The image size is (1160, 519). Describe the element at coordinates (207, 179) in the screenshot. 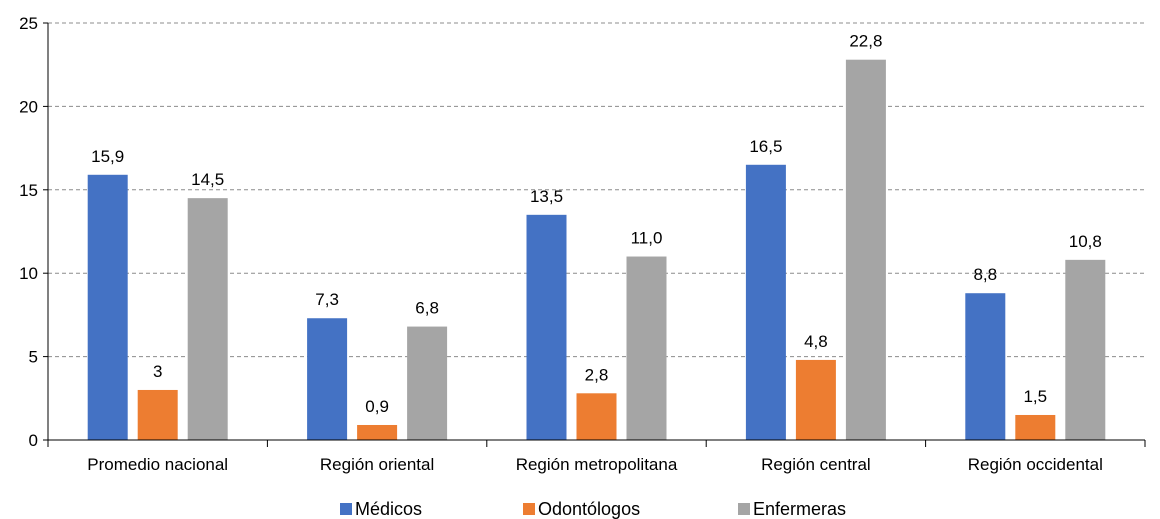

I see `data-label: 14,5` at that location.